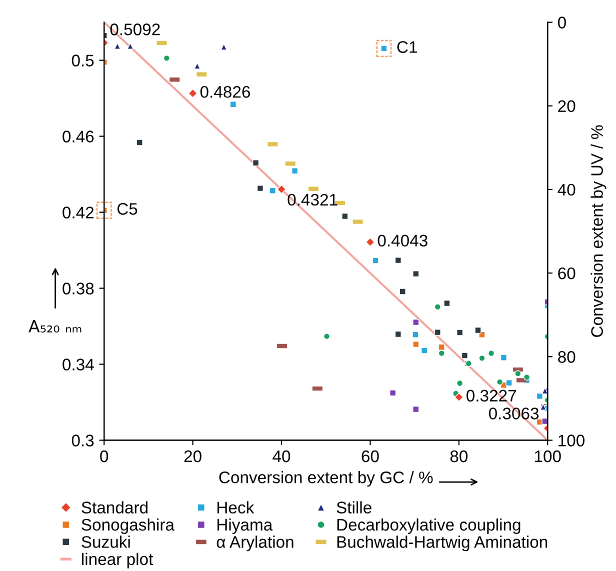  I want to click on legend-label: Suzuki, so click(106, 542).